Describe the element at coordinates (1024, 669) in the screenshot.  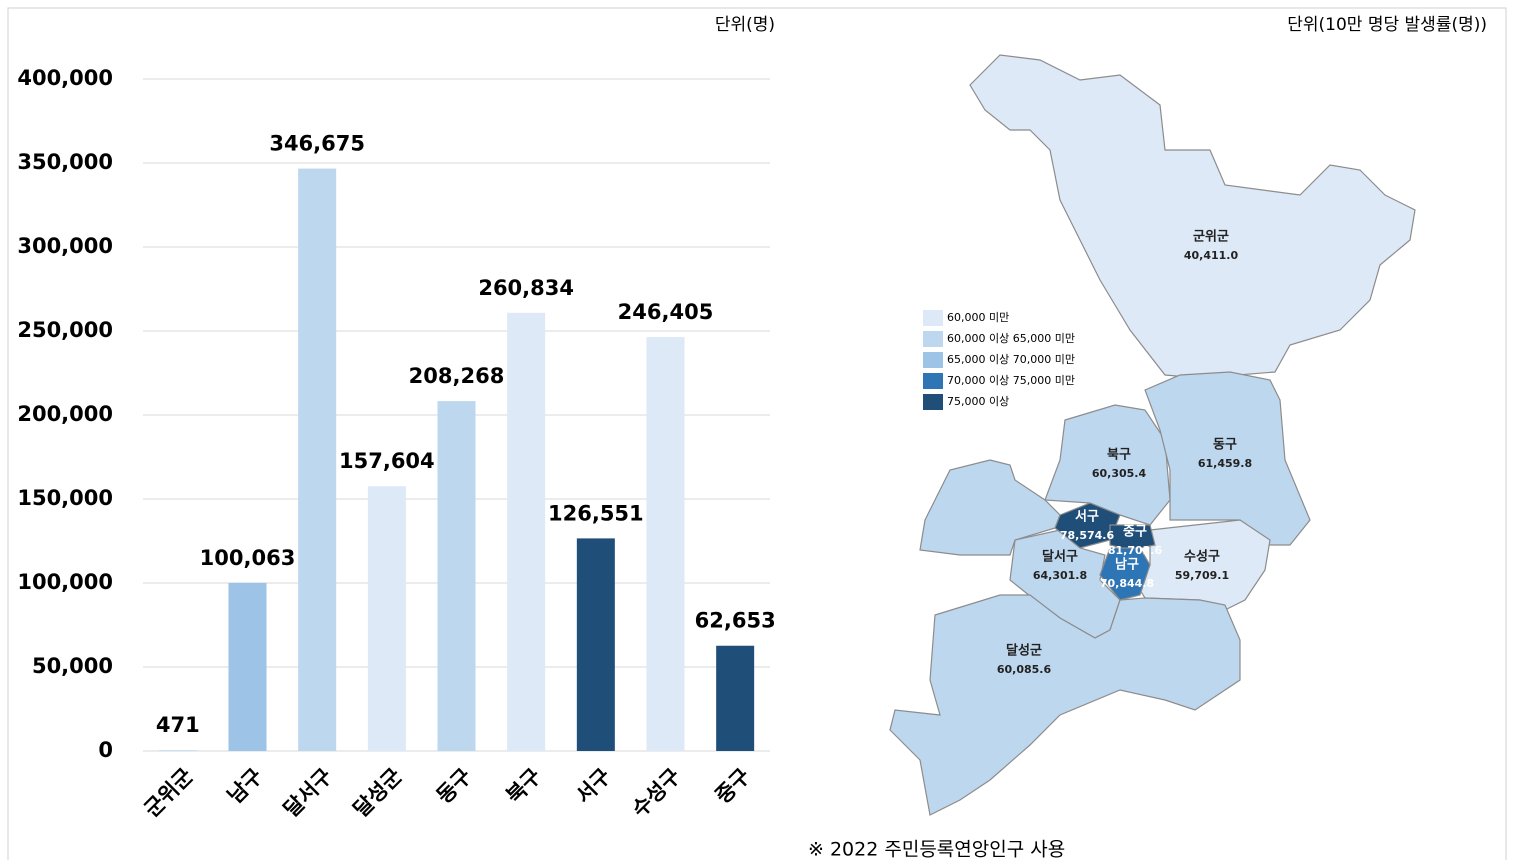
I see `region-value: 60,085.6` at that location.